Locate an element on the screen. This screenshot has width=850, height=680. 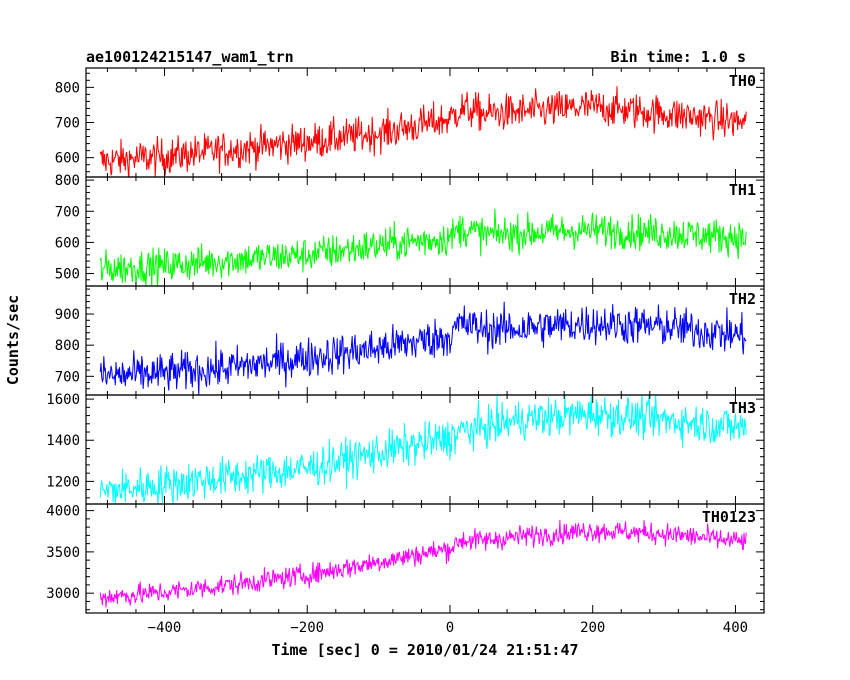
y-axis-label: Counts/sec is located at coordinates (13, 340).